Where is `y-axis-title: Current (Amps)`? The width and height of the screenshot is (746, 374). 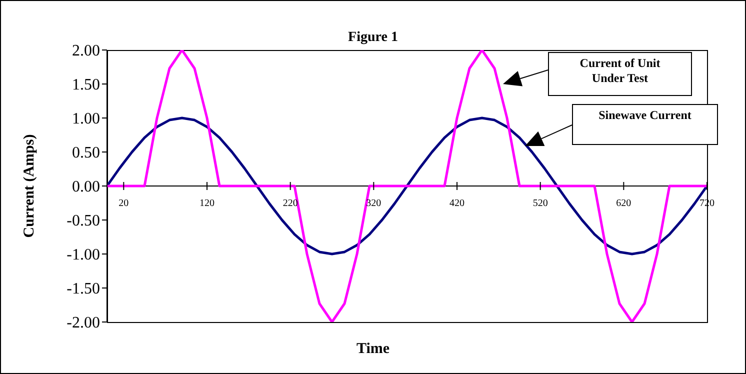
y-axis-title: Current (Amps) is located at coordinates (29, 186).